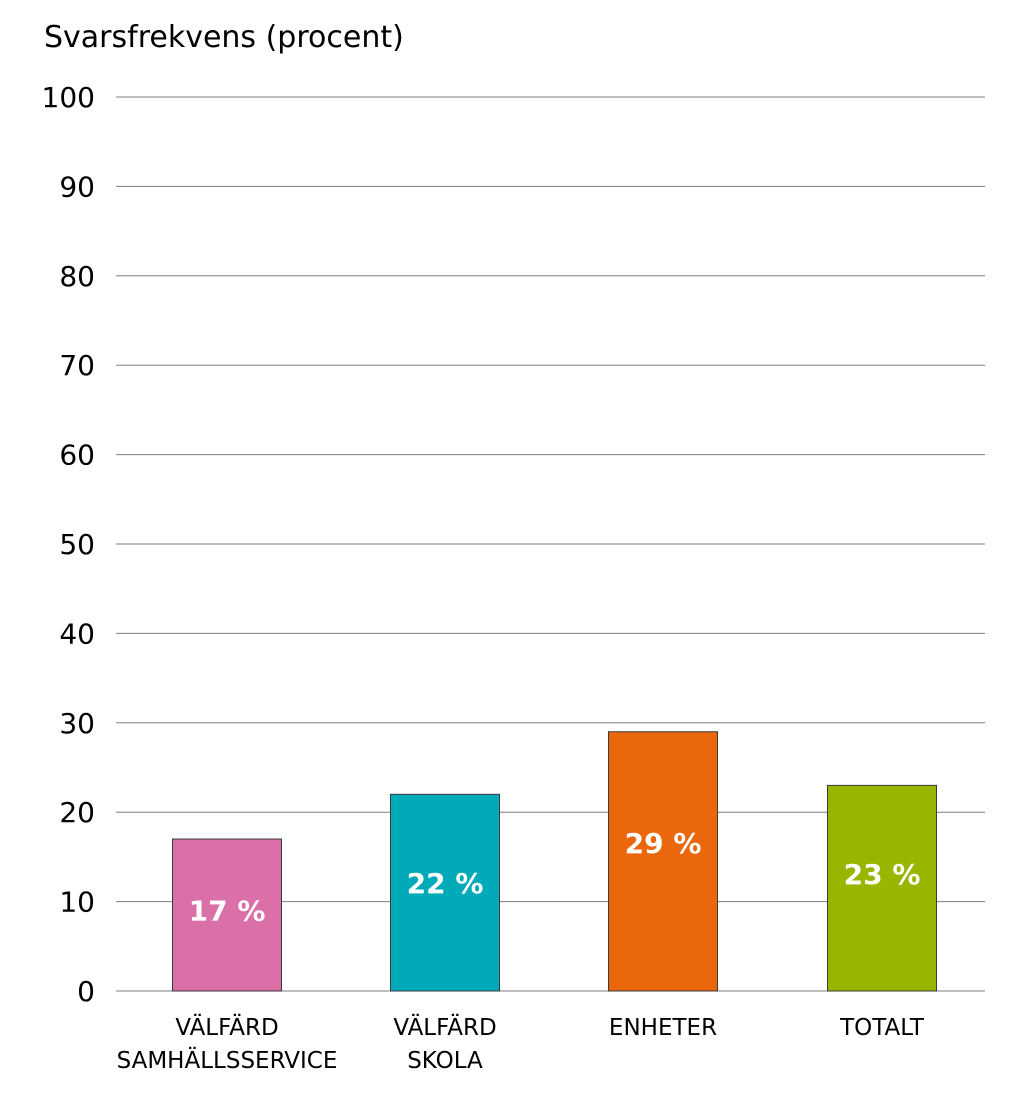  Describe the element at coordinates (86, 991) in the screenshot. I see `y-tick-label: 0` at that location.